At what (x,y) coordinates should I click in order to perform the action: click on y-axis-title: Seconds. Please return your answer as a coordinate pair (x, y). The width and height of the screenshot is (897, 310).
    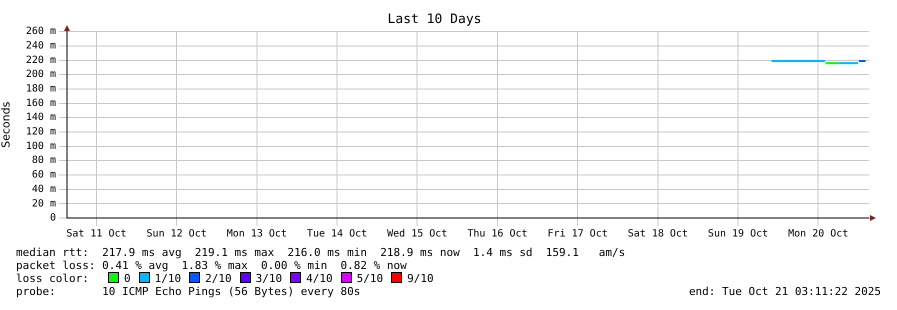
    Looking at the image, I should click on (6, 124).